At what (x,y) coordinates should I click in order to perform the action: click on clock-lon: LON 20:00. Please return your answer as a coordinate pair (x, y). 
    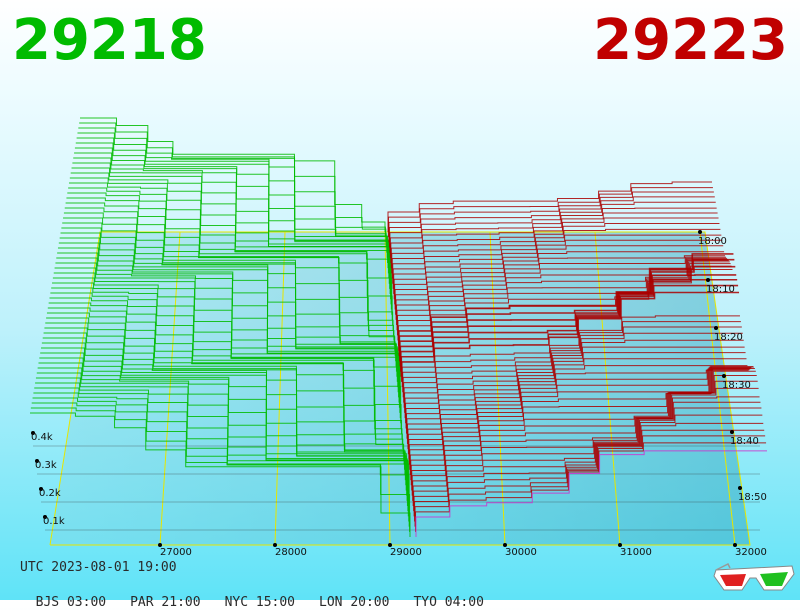
    Looking at the image, I should click on (354, 602).